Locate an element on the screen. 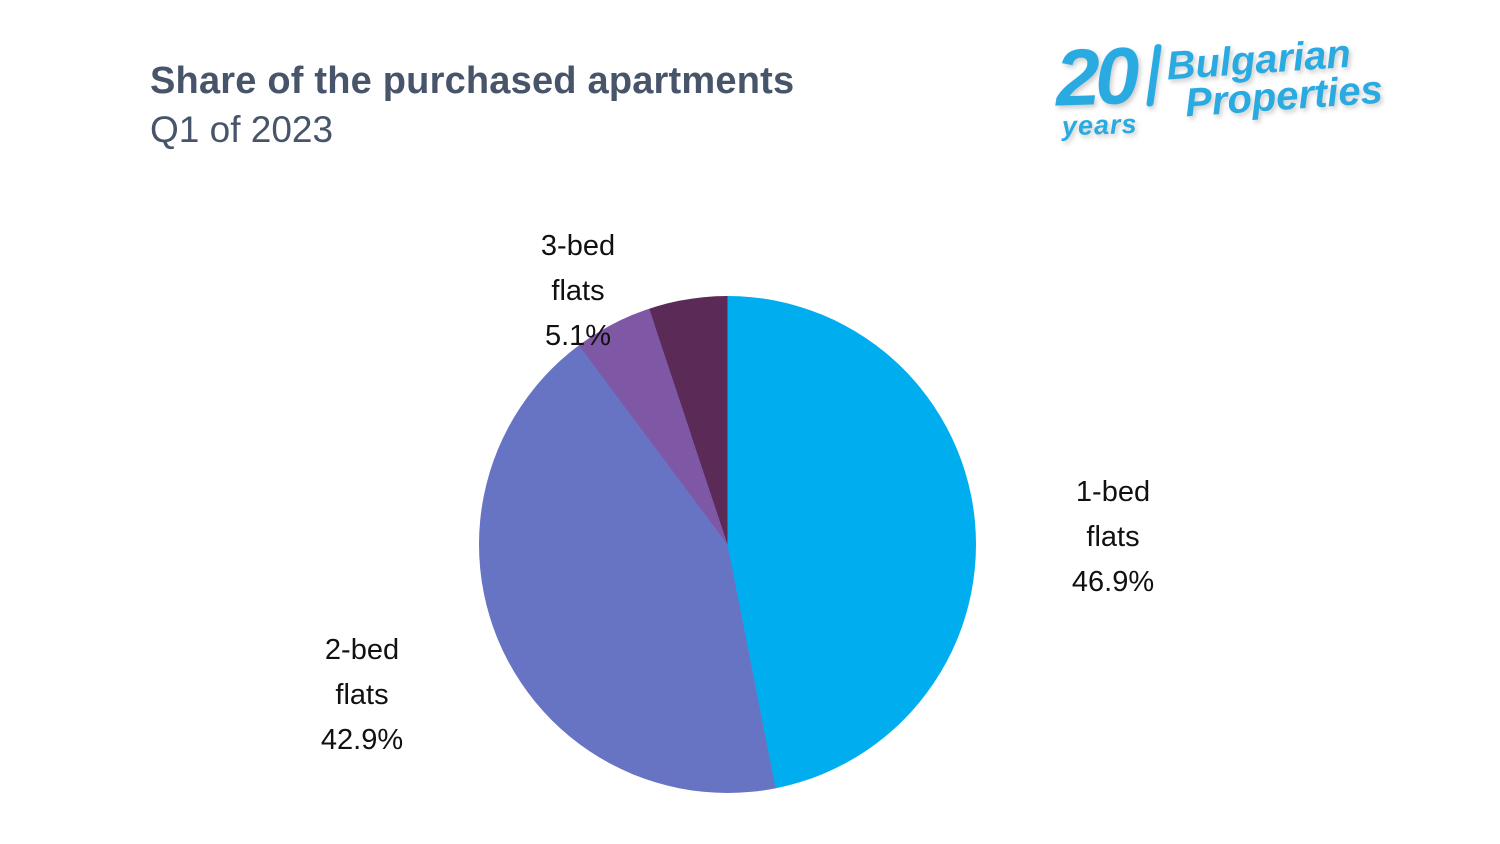  slice-label-2-bed-flats: 2-bed flats 42.9% is located at coordinates (362, 695).